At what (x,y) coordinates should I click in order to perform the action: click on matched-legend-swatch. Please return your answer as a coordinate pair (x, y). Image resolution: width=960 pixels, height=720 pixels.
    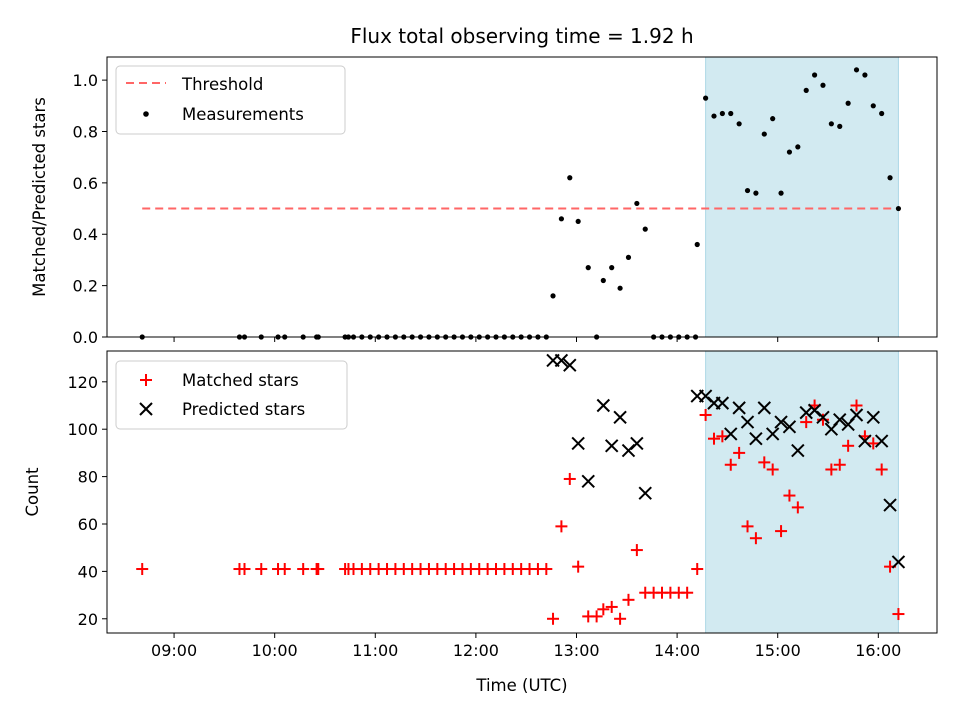
    Looking at the image, I should click on (146, 380).